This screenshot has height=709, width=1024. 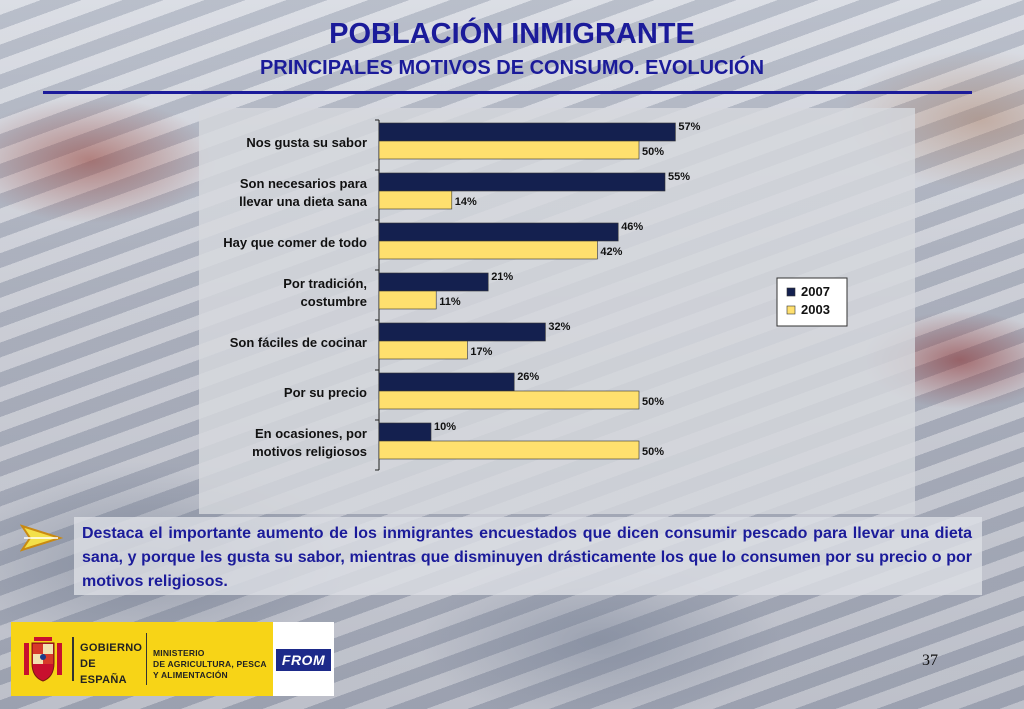 I want to click on data-label-2007: 10%, so click(x=445, y=427).